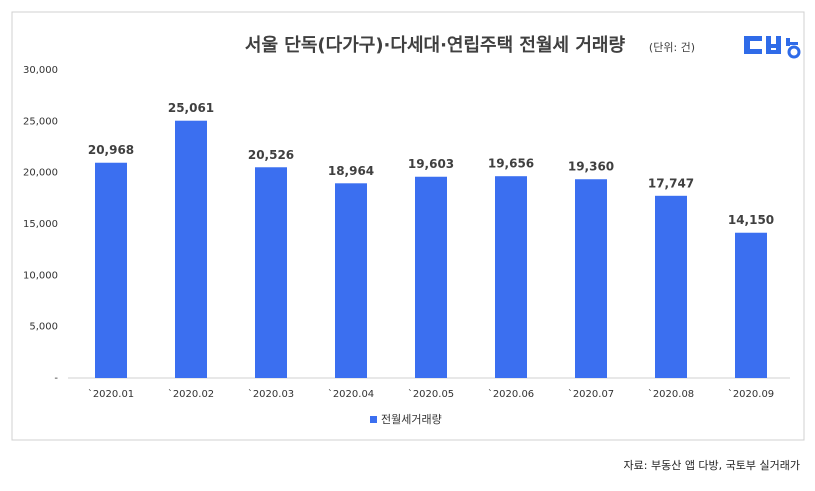 Image resolution: width=815 pixels, height=491 pixels. What do you see at coordinates (373, 419) in the screenshot?
I see `legend-swatch` at bounding box center [373, 419].